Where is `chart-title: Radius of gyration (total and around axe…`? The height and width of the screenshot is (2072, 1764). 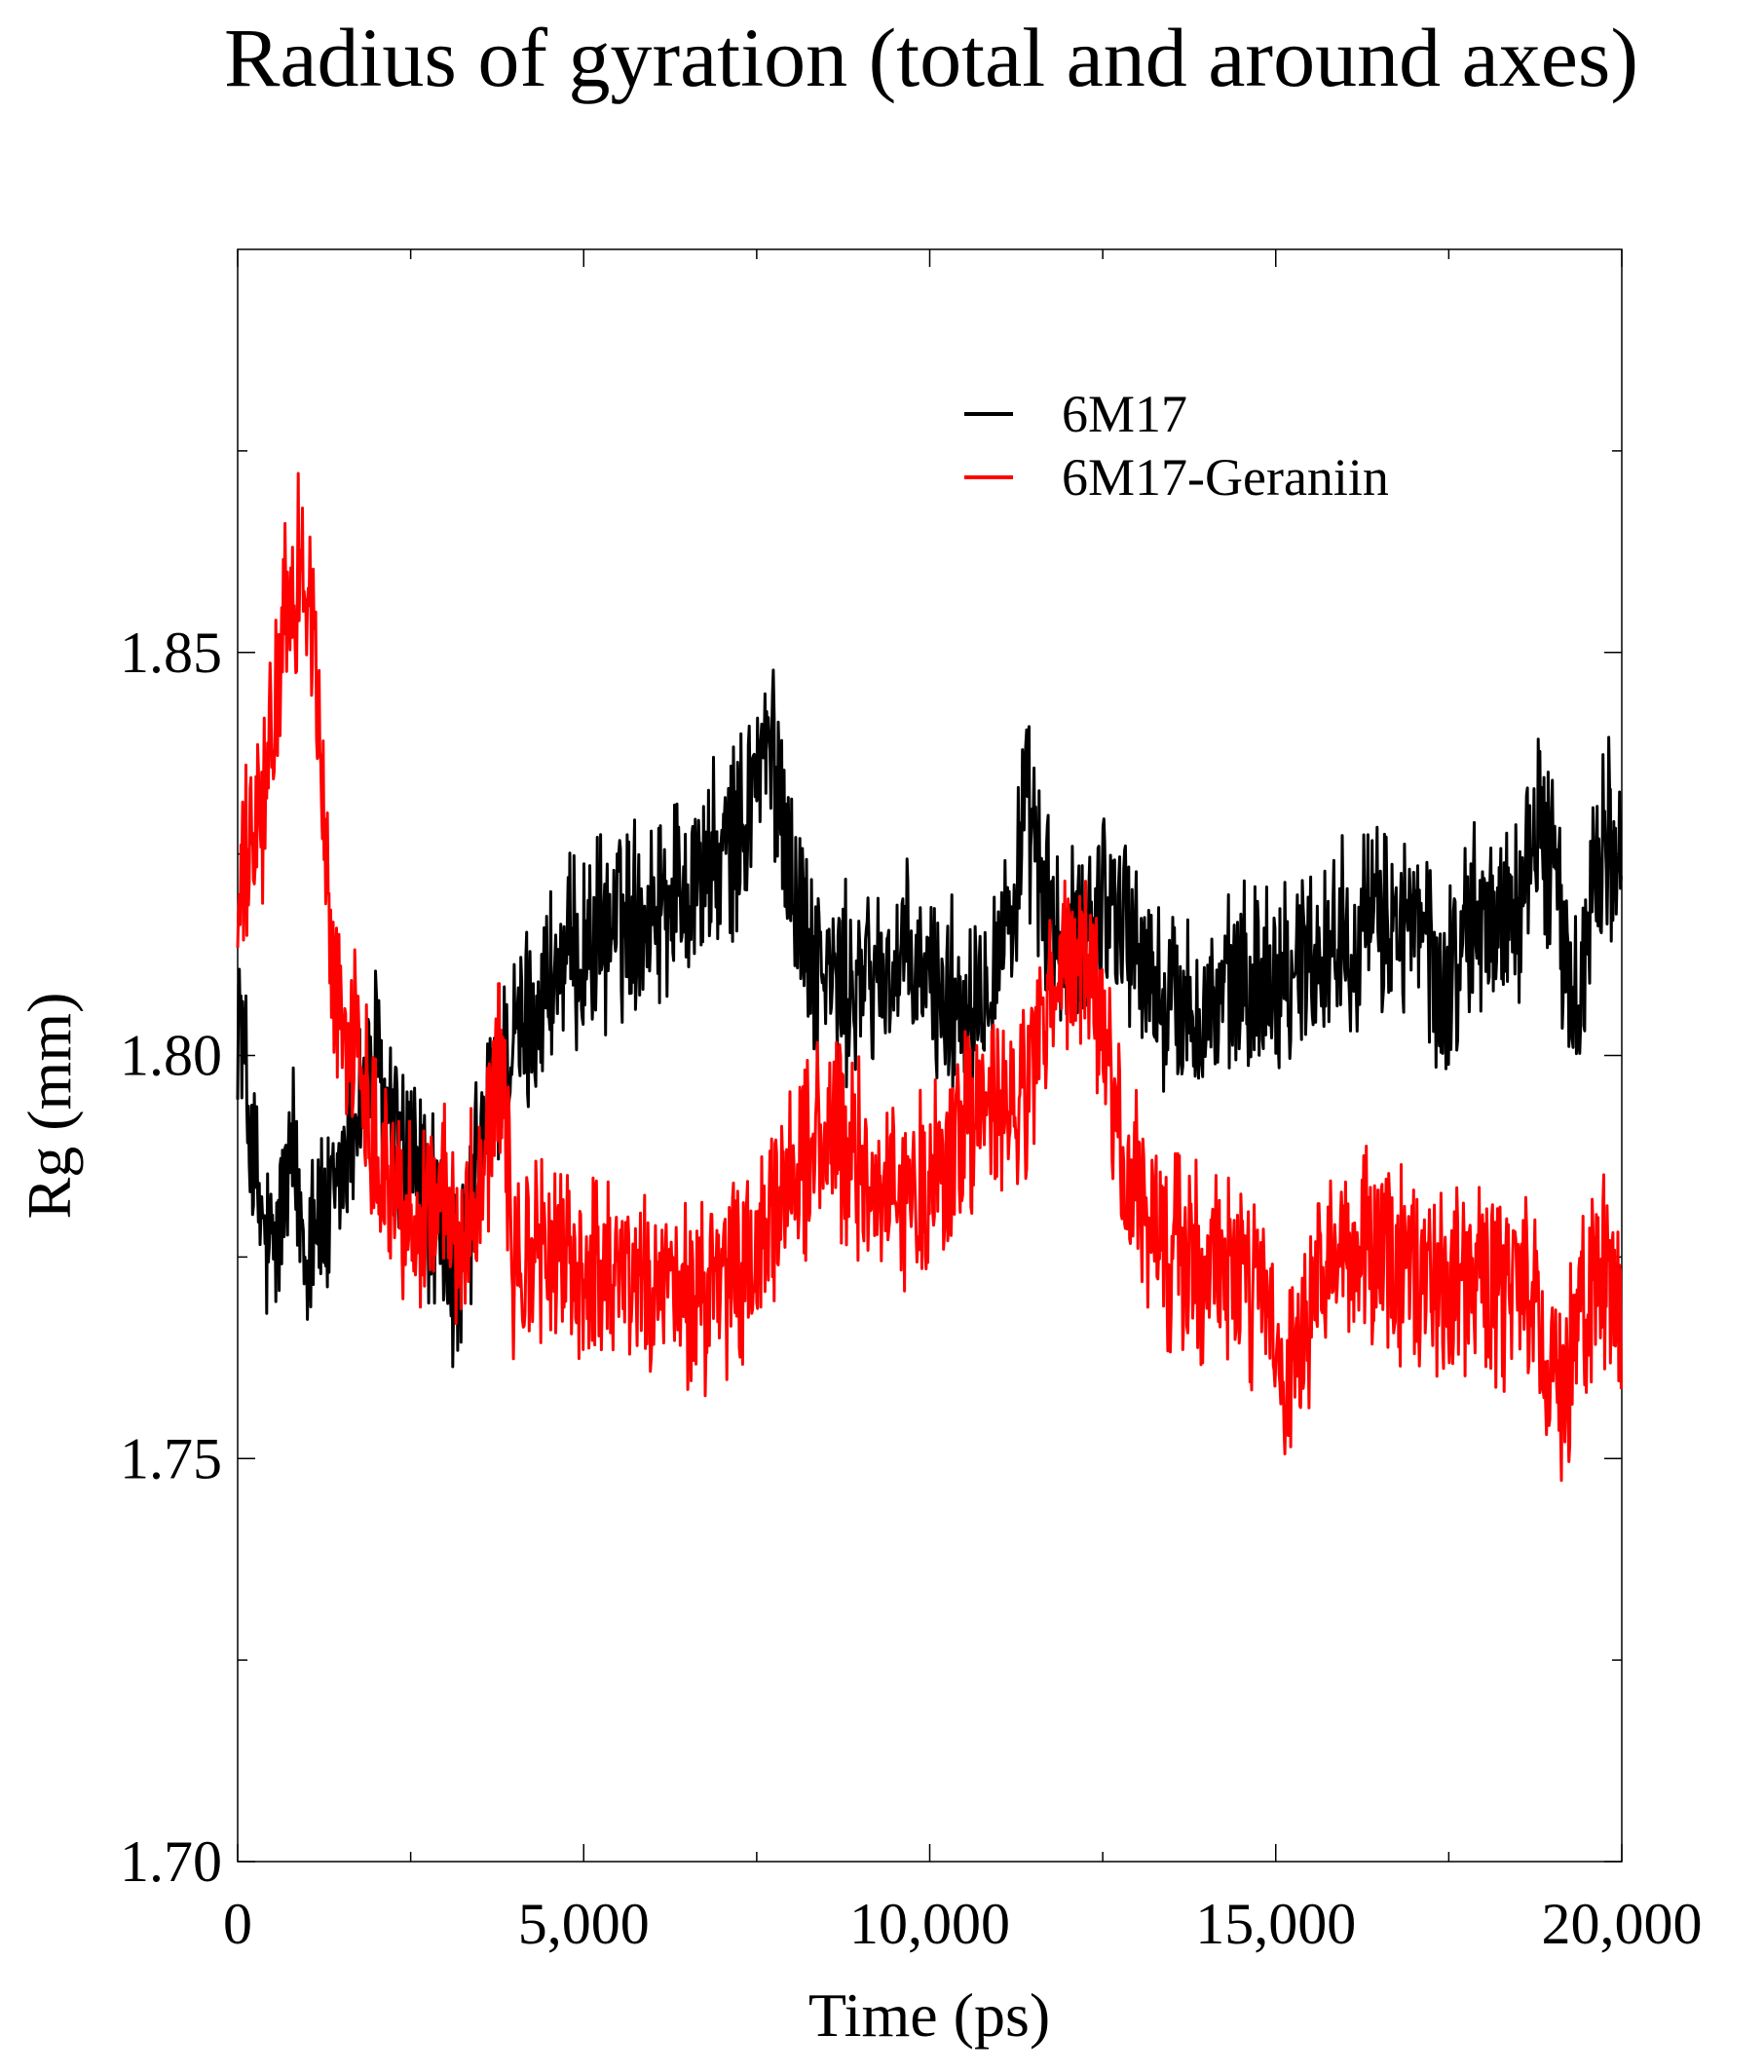
chart-title: Radius of gyration (total and around axe… is located at coordinates (931, 58).